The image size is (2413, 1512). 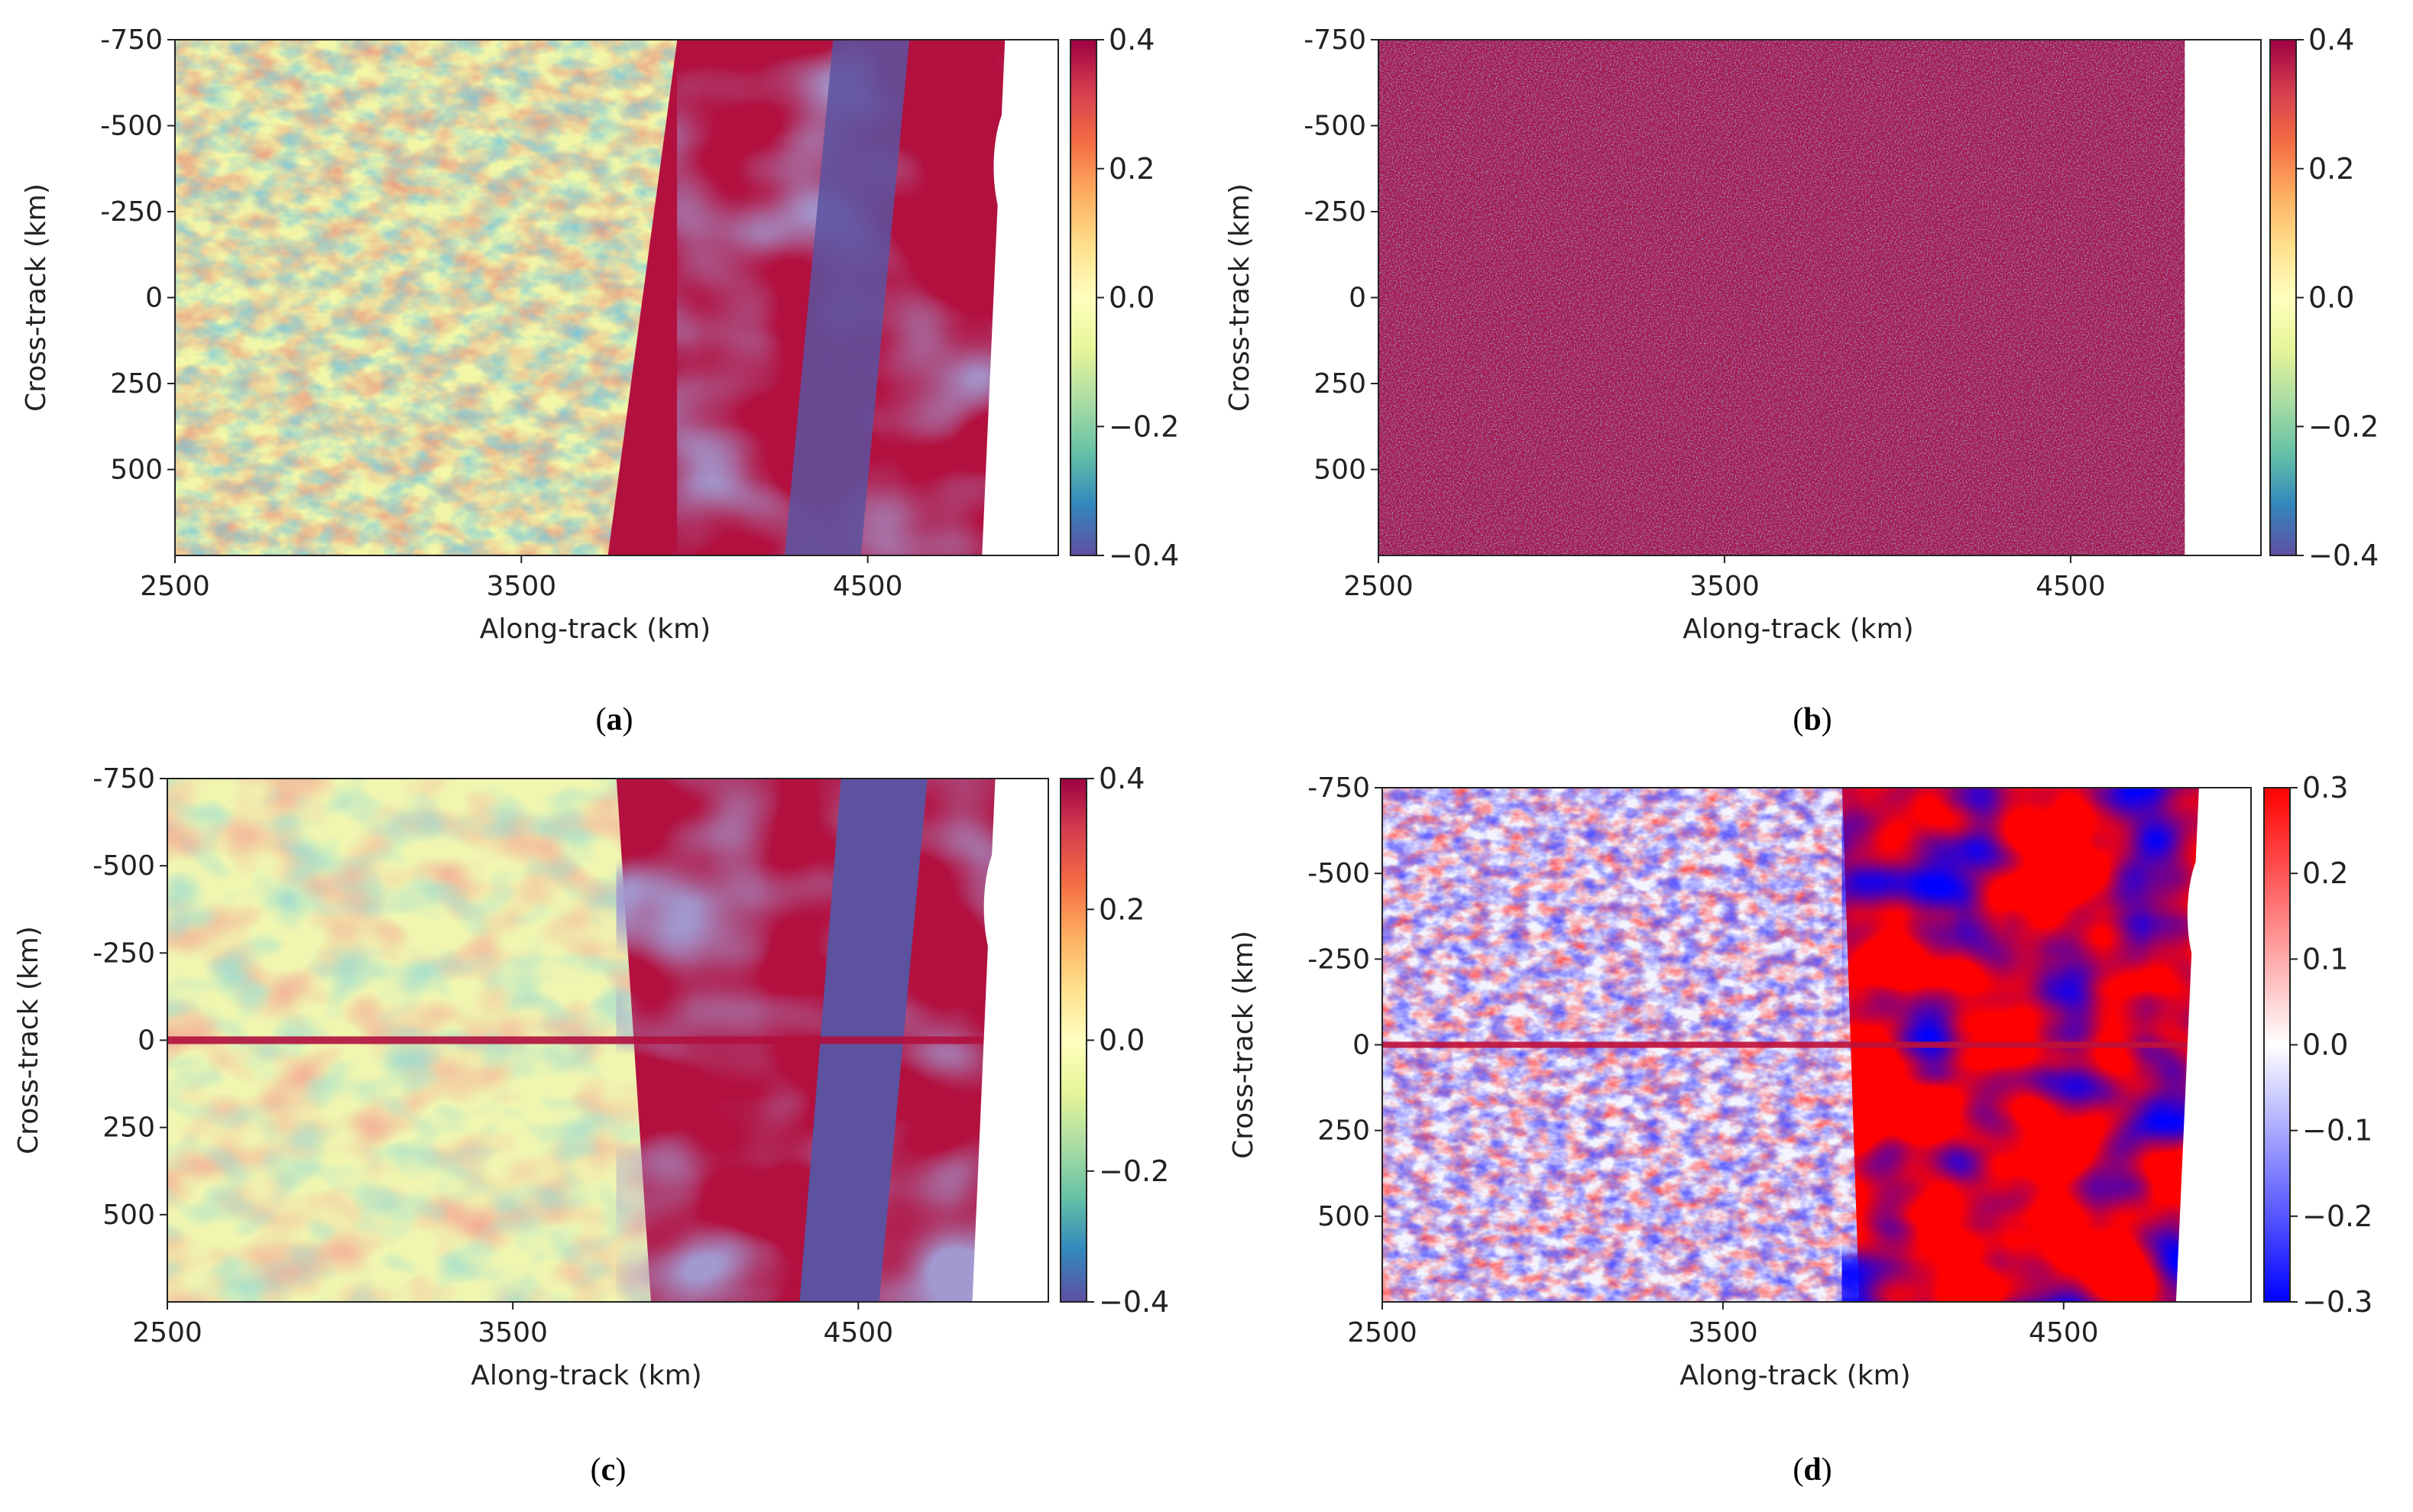 I want to click on panel-caption: (d), so click(x=1812, y=1470).